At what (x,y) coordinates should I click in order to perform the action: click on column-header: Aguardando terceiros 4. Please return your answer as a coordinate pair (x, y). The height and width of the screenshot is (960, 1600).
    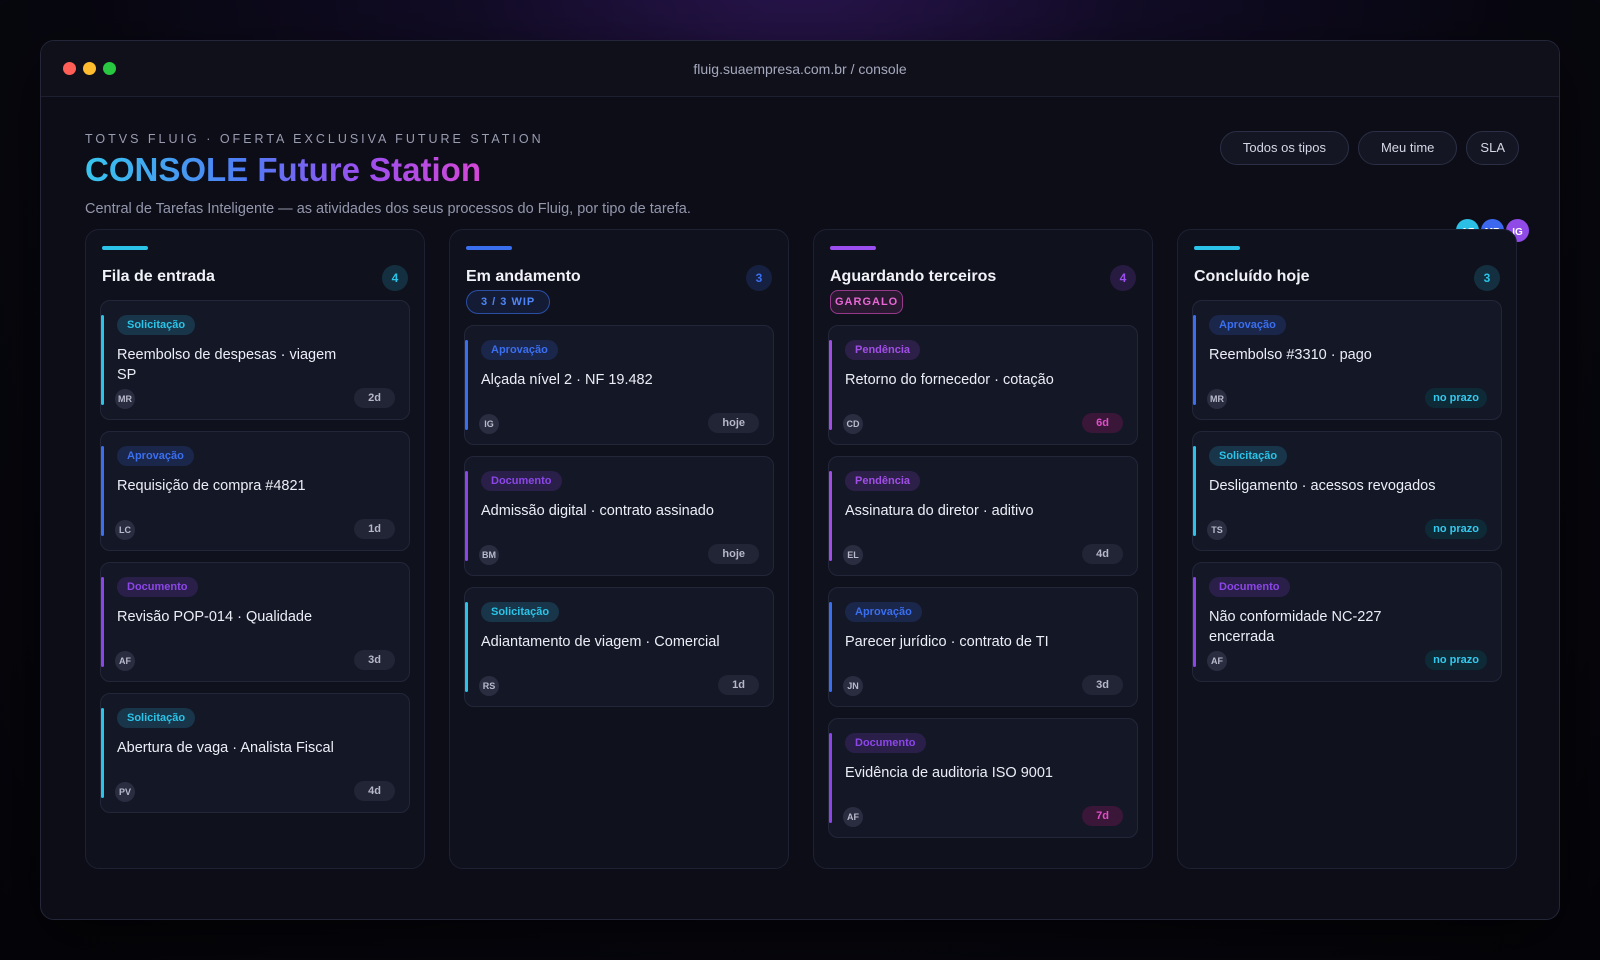
    Looking at the image, I should click on (983, 278).